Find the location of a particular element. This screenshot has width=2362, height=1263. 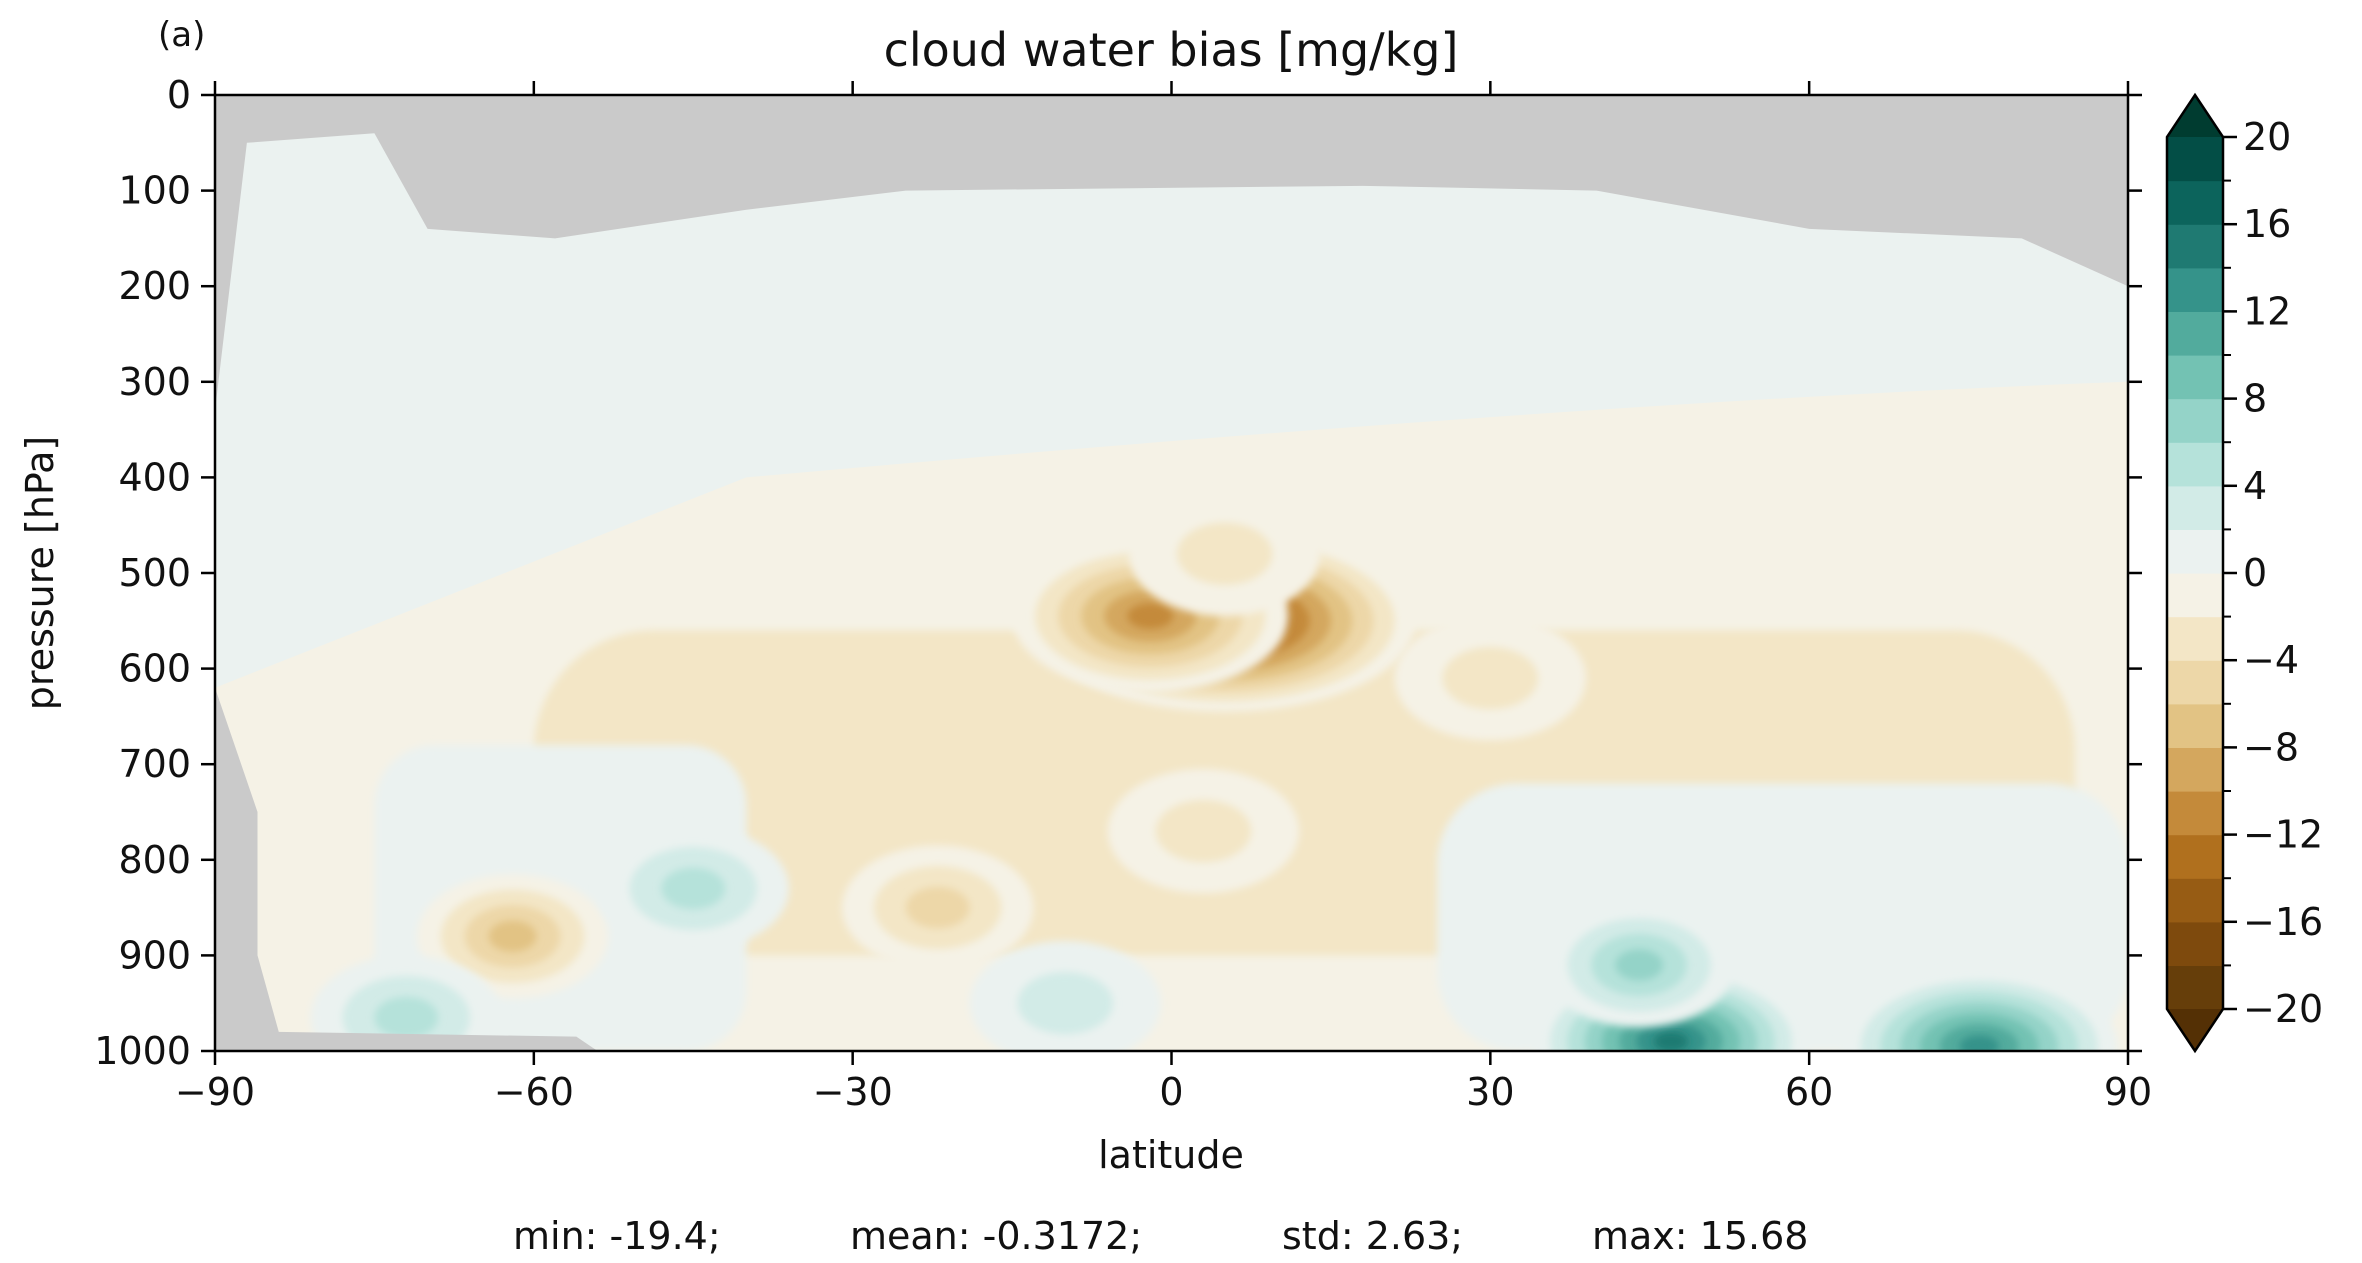

x-tick-label: 30 is located at coordinates (1490, 1092).